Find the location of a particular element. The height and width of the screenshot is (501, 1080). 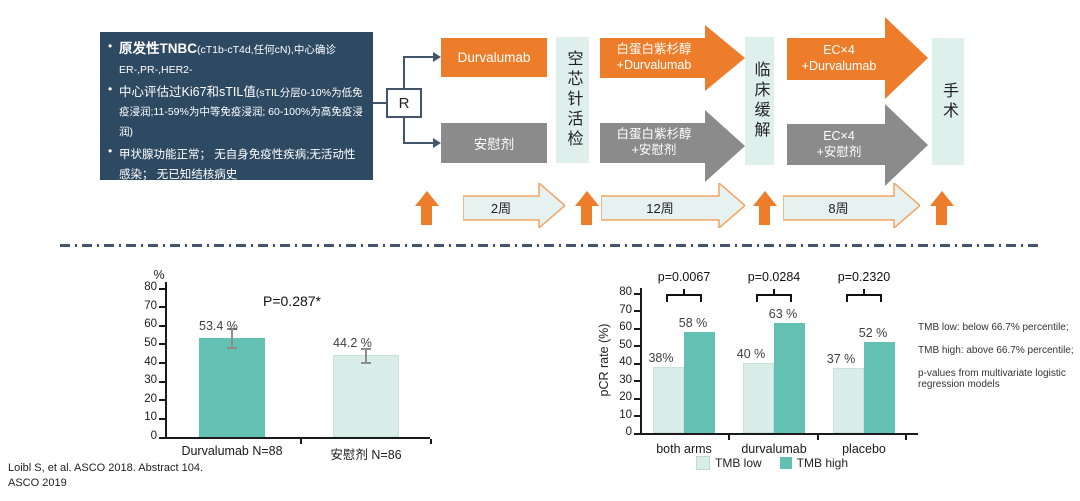

phase2-placebo-arrow-label: EC×4 +安慰剂 is located at coordinates (839, 144).